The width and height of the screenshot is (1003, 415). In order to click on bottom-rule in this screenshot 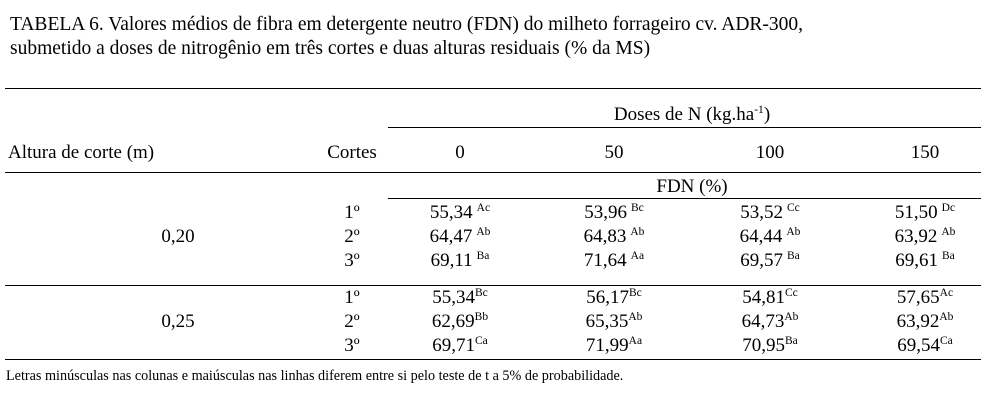, I will do `click(493, 359)`.